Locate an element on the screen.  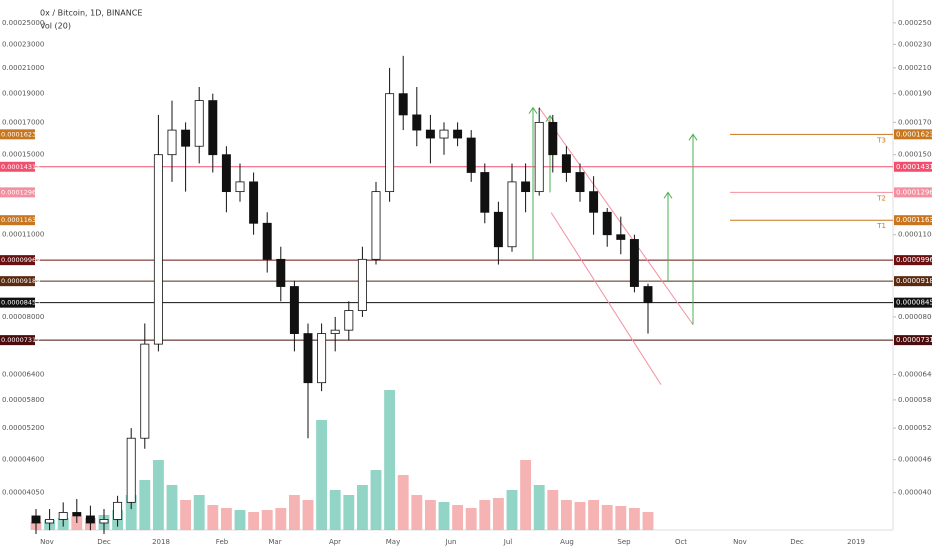
y-tick-label: 0.00005800 is located at coordinates (915, 400).